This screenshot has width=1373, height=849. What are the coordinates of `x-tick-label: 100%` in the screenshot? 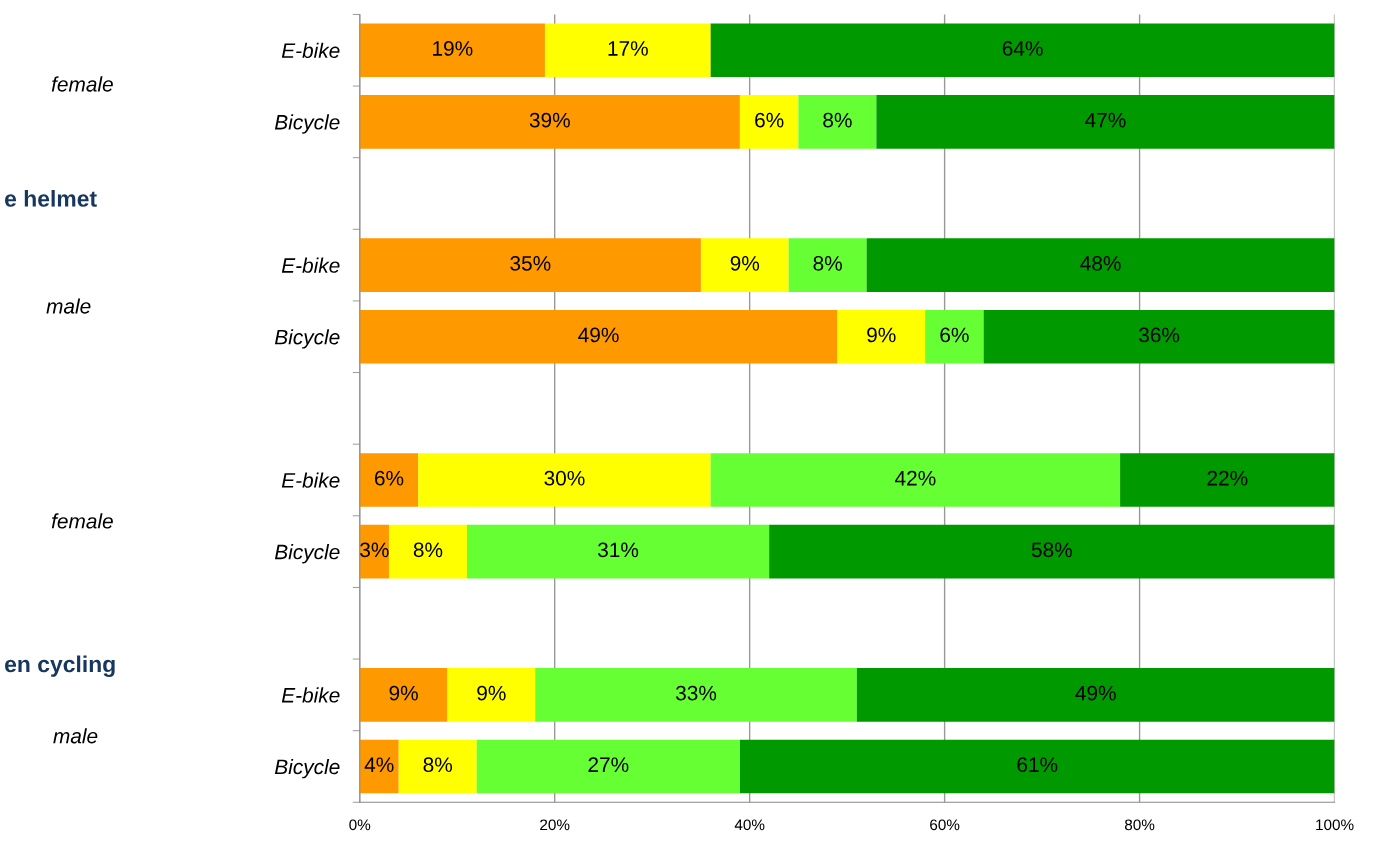 It's located at (1335, 825).